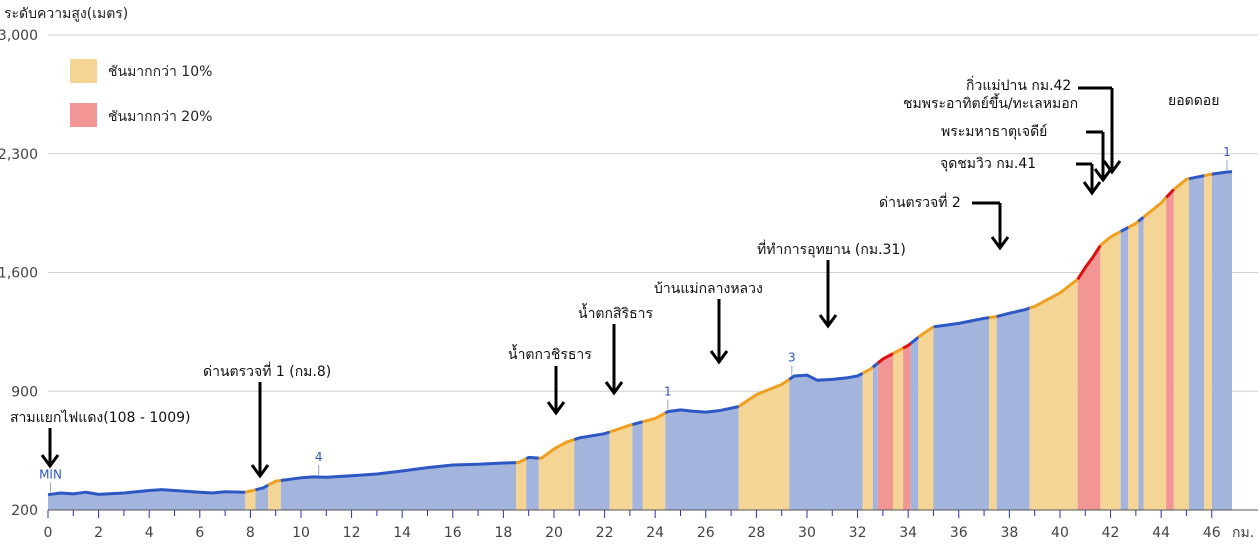 The height and width of the screenshot is (545, 1260). I want to click on marker-label-3: 3, so click(792, 358).